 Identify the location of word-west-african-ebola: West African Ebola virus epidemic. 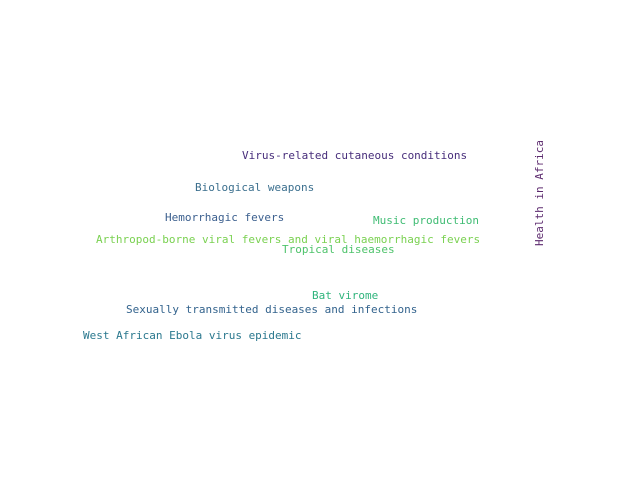
(192, 335).